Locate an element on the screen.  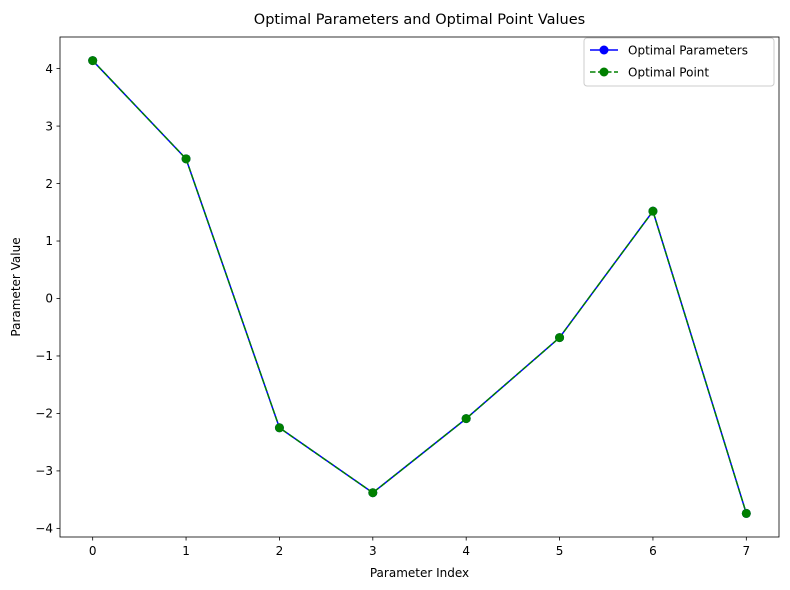
legend: Optimal Parameters Optimal Point is located at coordinates (679, 62).